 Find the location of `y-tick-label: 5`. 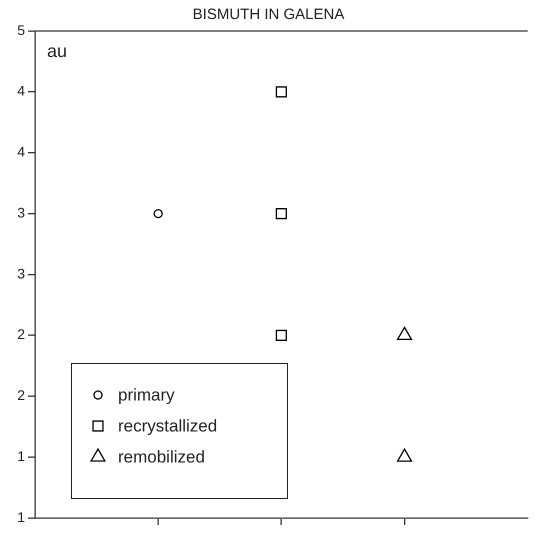

y-tick-label: 5 is located at coordinates (21, 30).